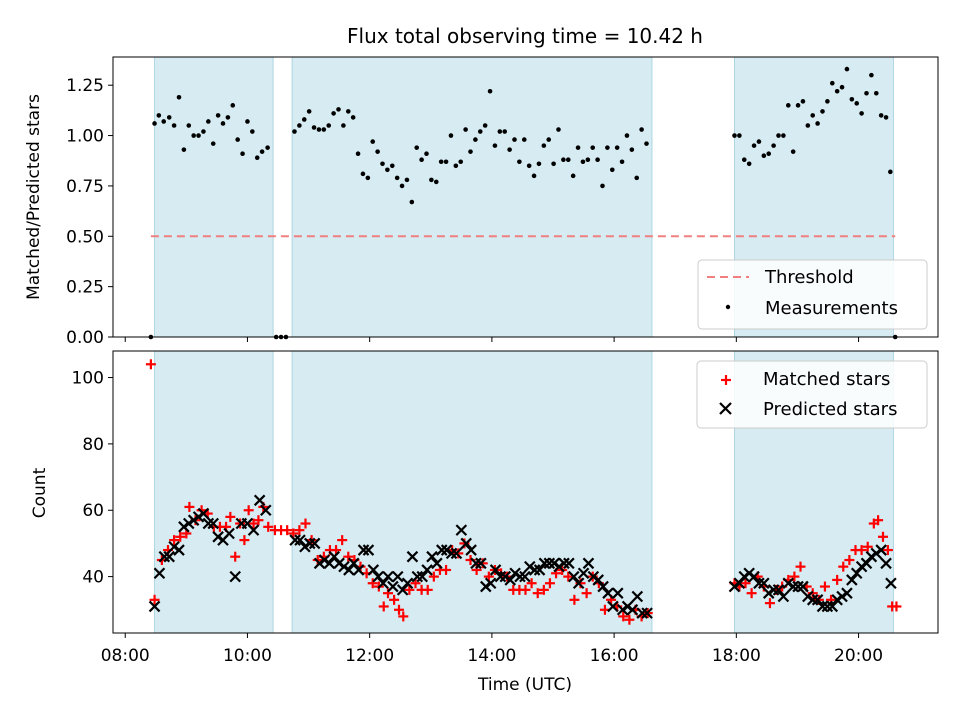 The image size is (960, 720). Describe the element at coordinates (858, 656) in the screenshot. I see `x-tick-label: 20:00` at that location.